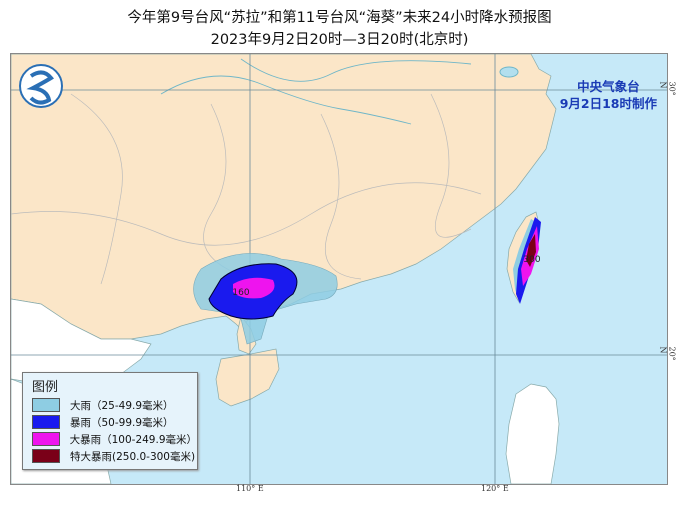 This screenshot has height=512, width=679. I want to click on rain-heavy-rainstorm-area, so click(254, 288).